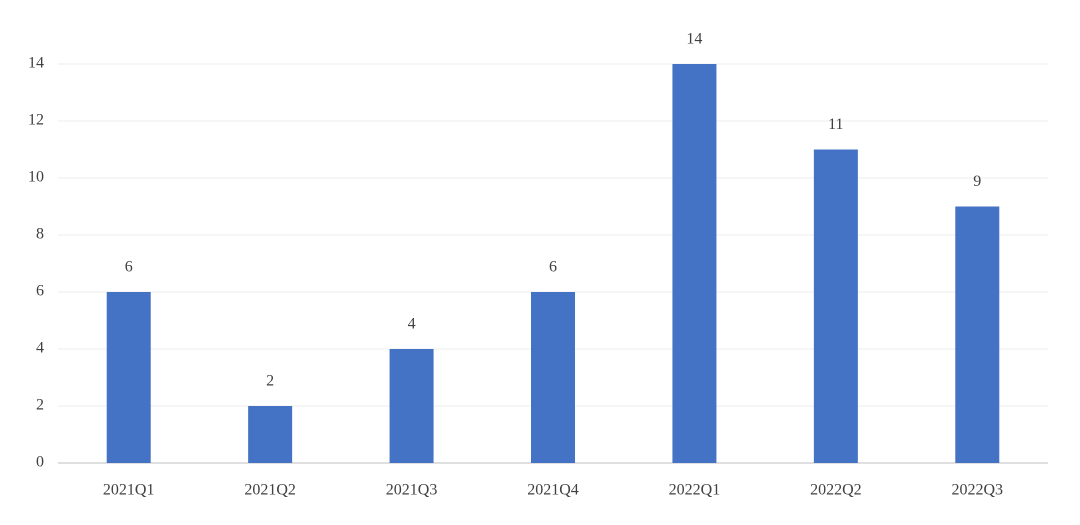  I want to click on y-tick-label: 8, so click(40, 234).